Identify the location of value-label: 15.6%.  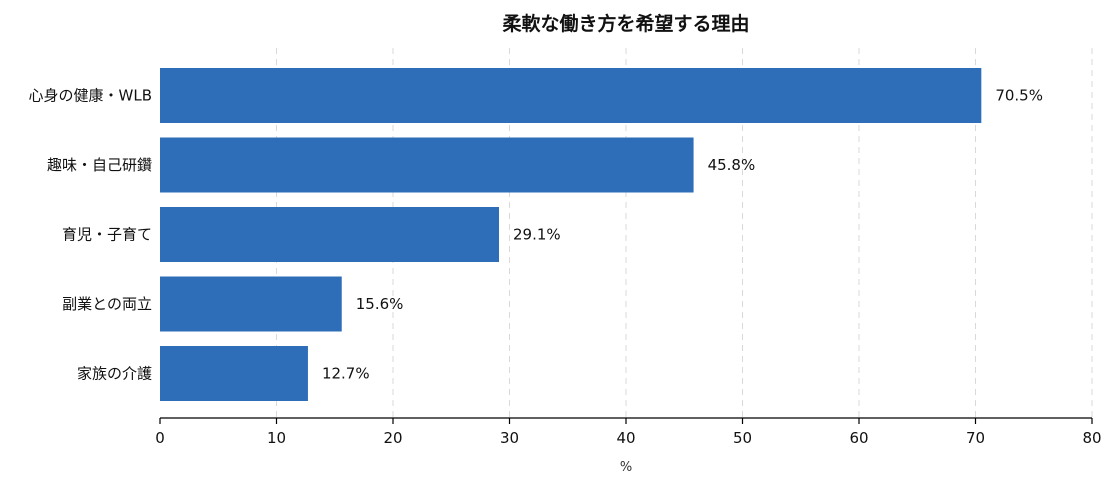
(380, 304).